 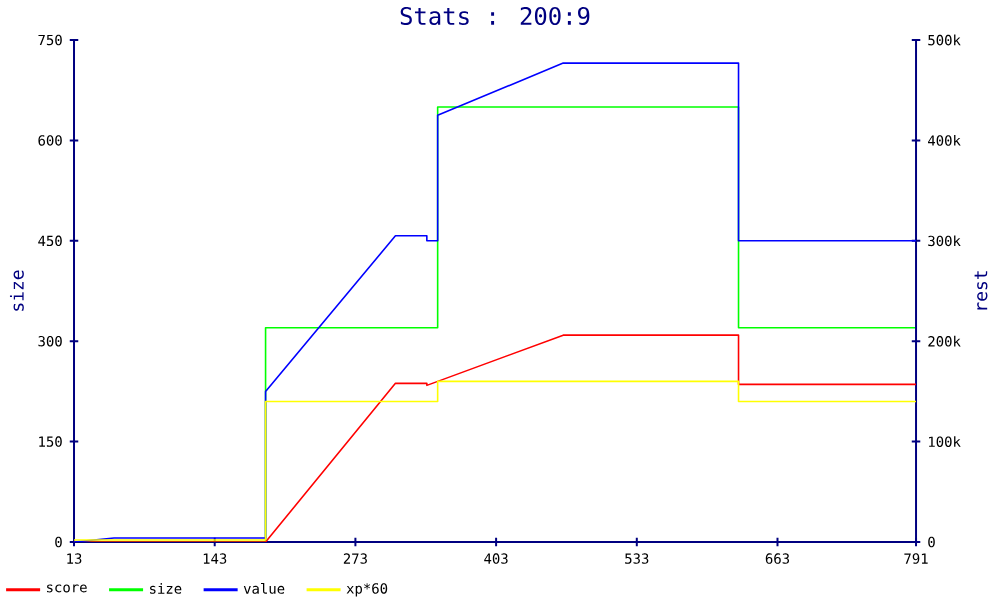 What do you see at coordinates (16, 290) in the screenshot?
I see `y-axis-title: size` at bounding box center [16, 290].